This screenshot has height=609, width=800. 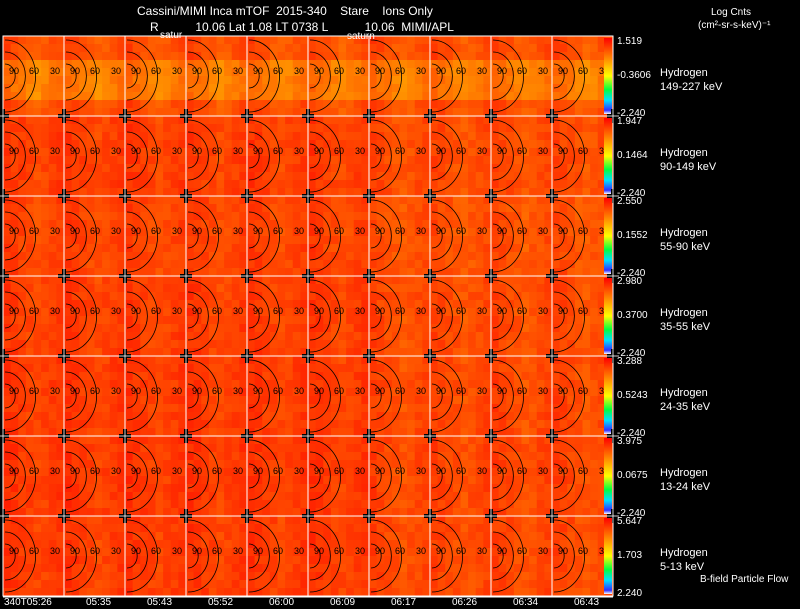 I want to click on grid-marker, so click(x=4, y=276).